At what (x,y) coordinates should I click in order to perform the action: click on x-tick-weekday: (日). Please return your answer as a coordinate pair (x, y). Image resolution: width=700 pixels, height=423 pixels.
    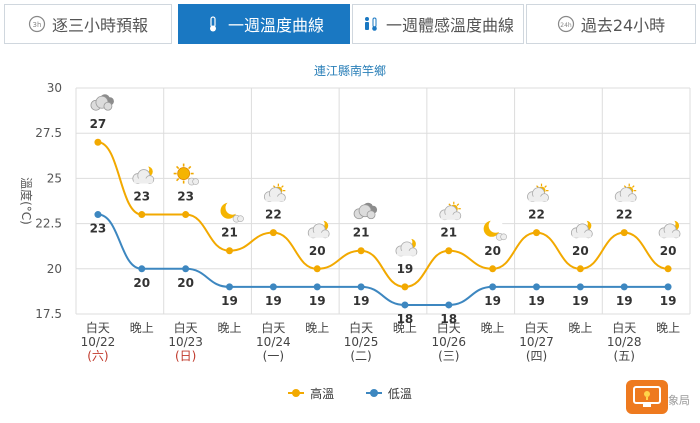
    Looking at the image, I should click on (185, 356).